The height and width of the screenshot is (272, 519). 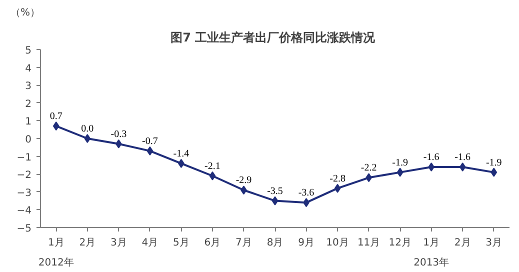 What do you see at coordinates (24, 193) in the screenshot?
I see `y-tick-label: −3` at bounding box center [24, 193].